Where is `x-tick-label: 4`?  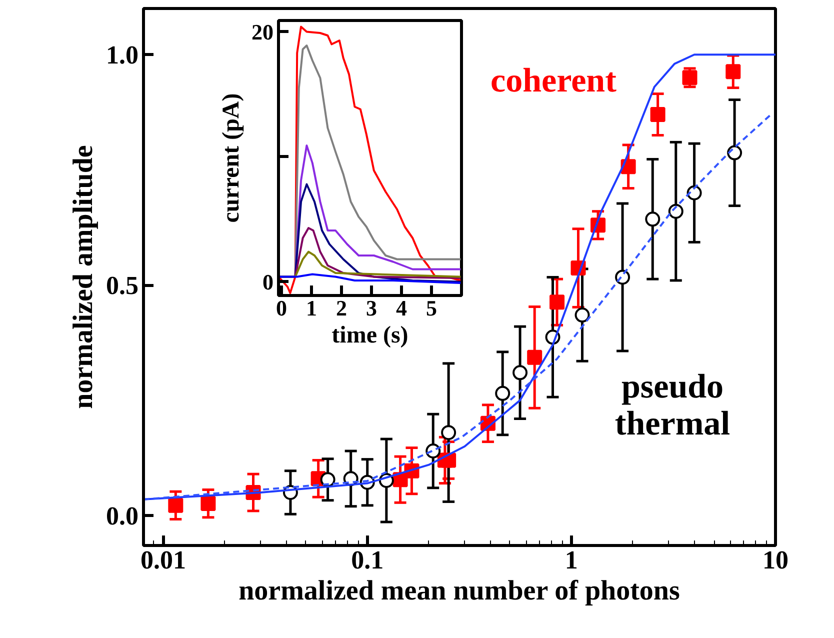 x-tick-label: 4 is located at coordinates (401, 308).